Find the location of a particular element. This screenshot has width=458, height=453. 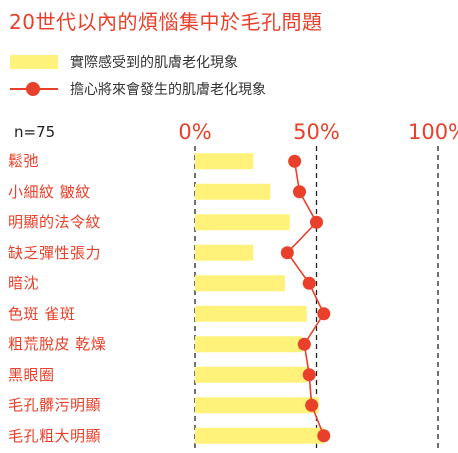

category-label: 鬆弛 is located at coordinates (24, 161).